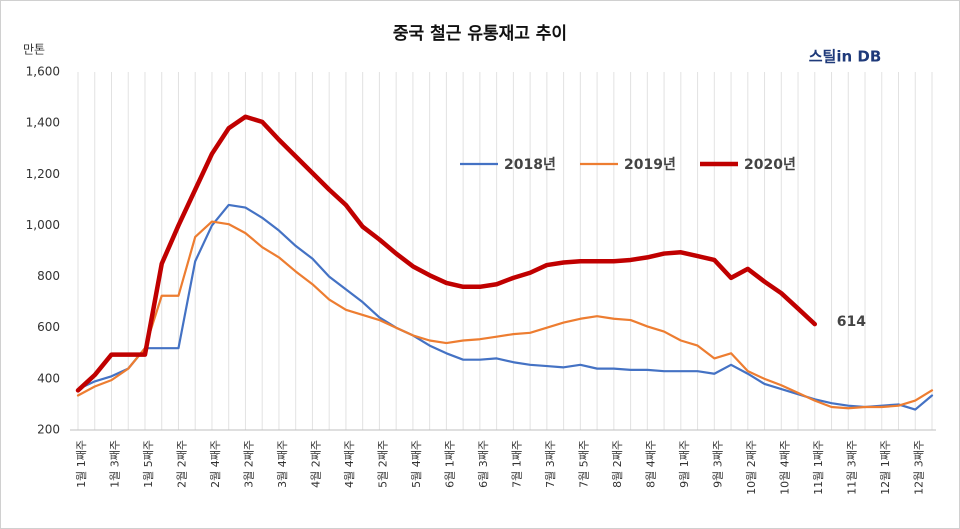  What do you see at coordinates (851, 467) in the screenshot?
I see `x-tick-label: 11월 3째주` at bounding box center [851, 467].